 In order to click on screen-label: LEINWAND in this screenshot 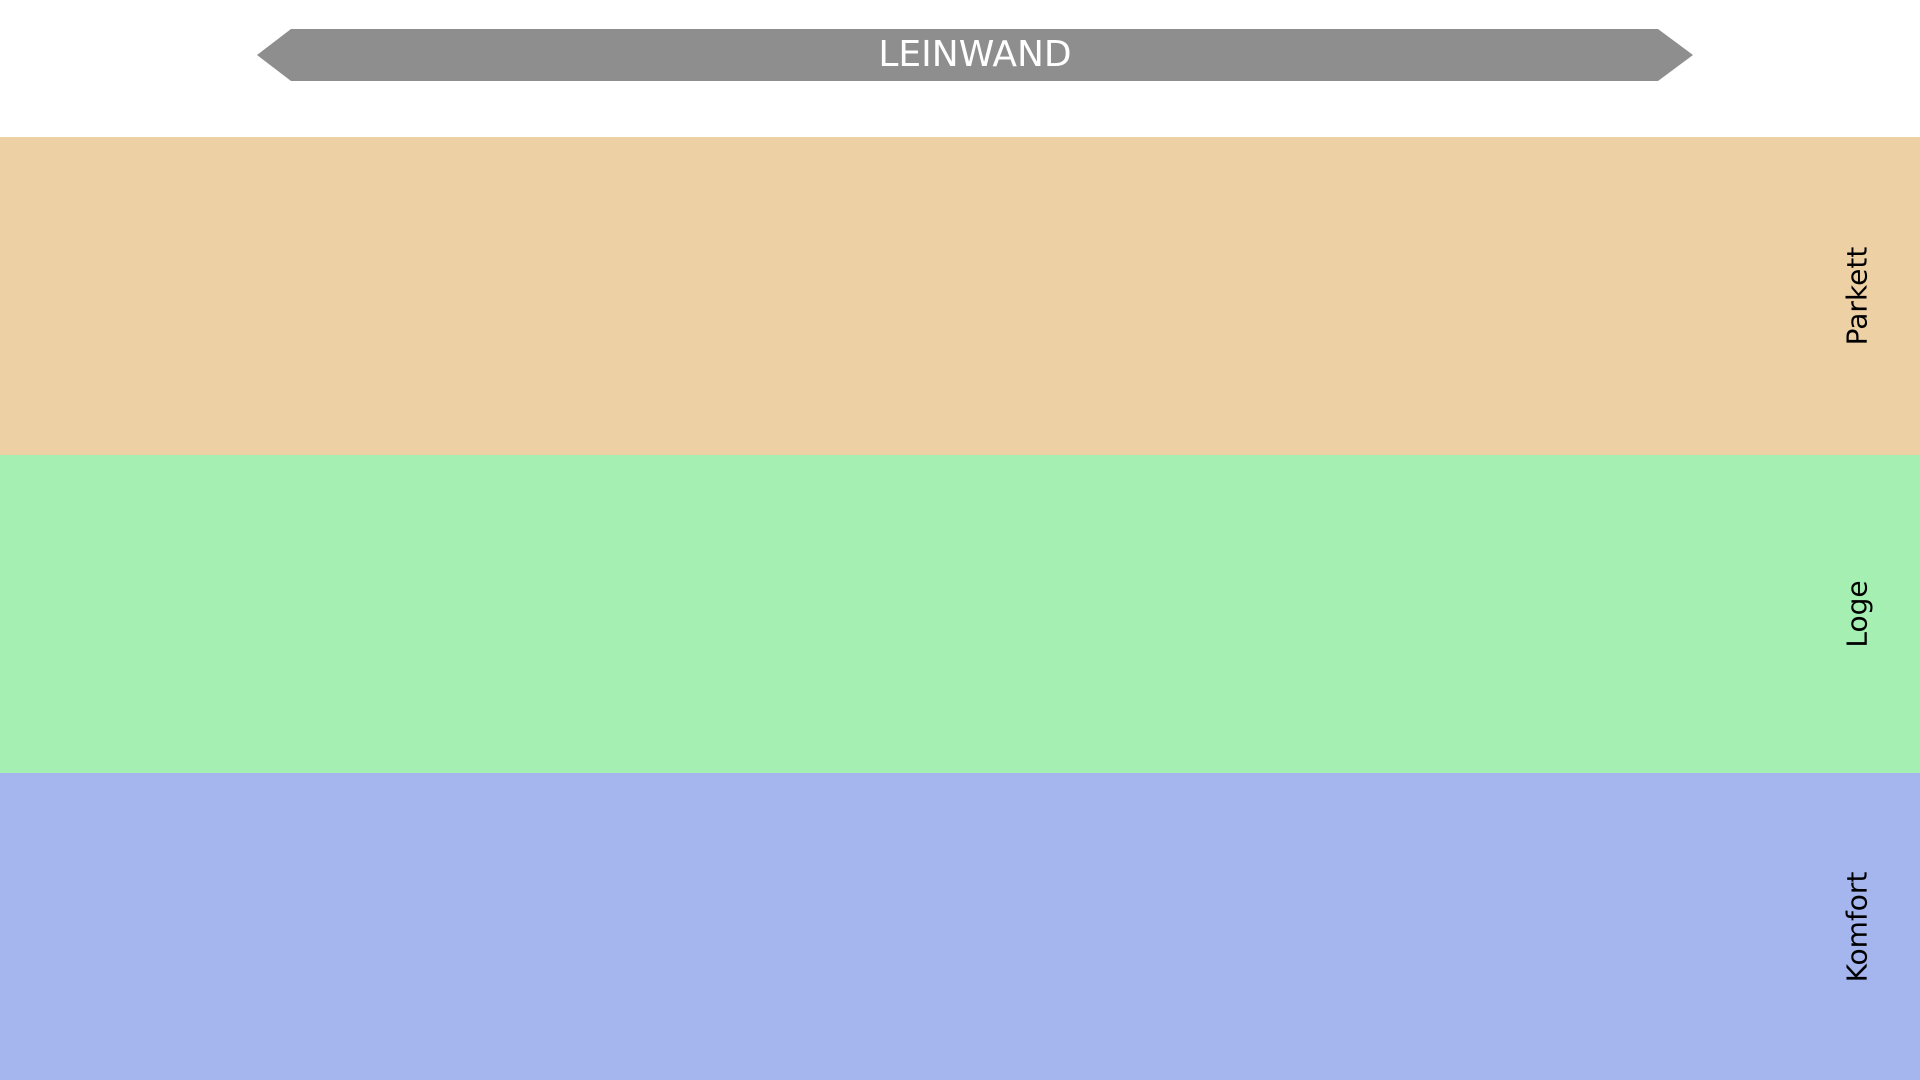, I will do `click(975, 54)`.